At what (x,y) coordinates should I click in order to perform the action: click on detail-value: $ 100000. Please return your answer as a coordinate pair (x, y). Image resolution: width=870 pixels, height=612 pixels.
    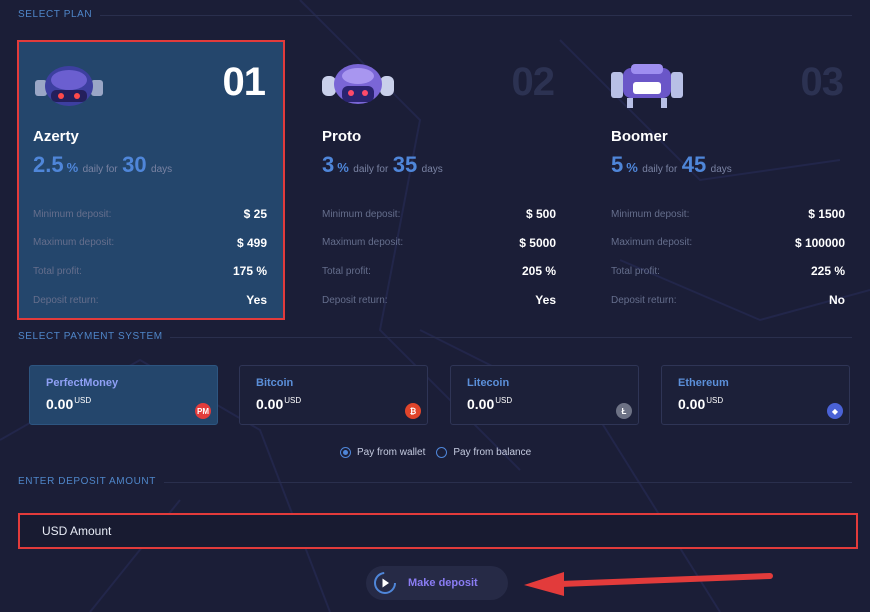
    Looking at the image, I should click on (819, 242).